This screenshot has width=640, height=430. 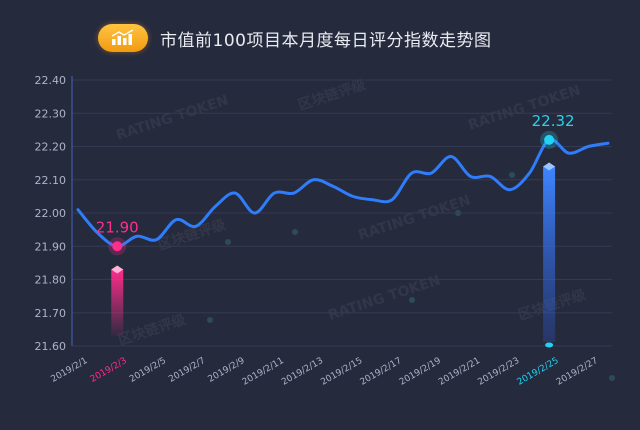 What do you see at coordinates (51, 213) in the screenshot?
I see `y-tick-label: 22.00` at bounding box center [51, 213].